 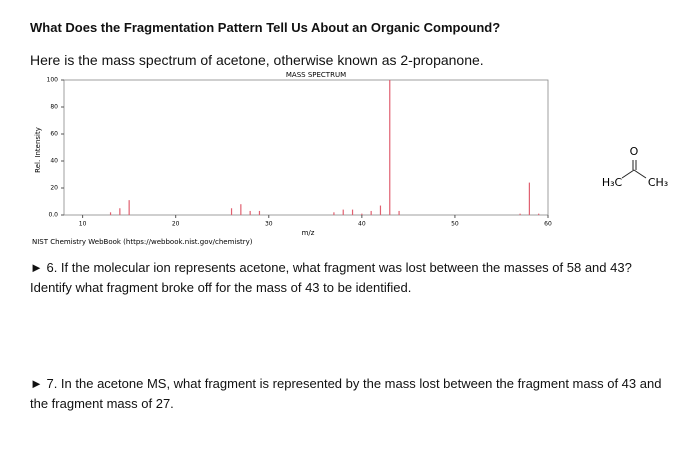 I want to click on atom-label: CH₃, so click(x=658, y=182).